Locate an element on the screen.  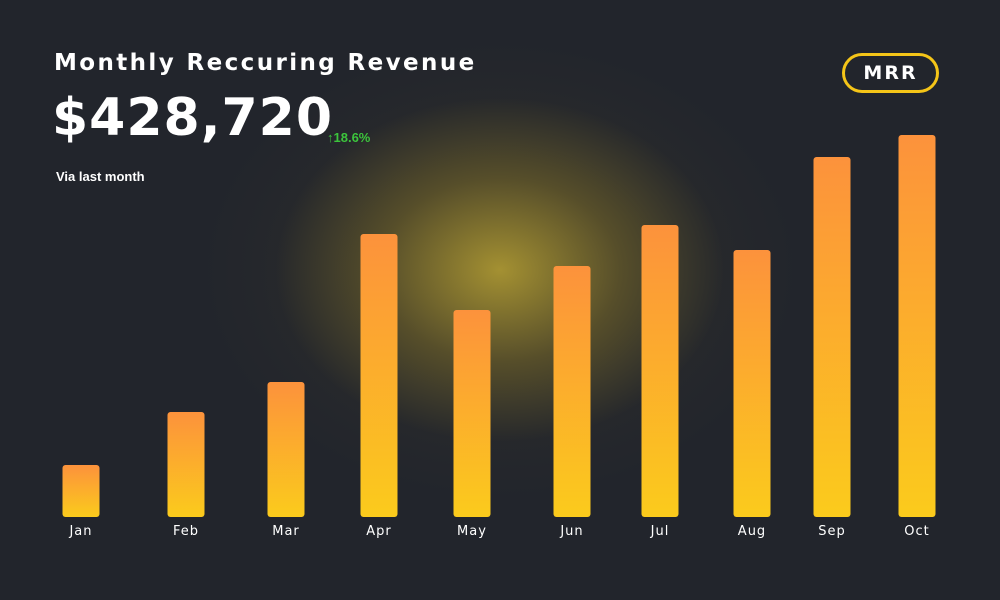
x-tick-label-oct: Oct is located at coordinates (916, 531).